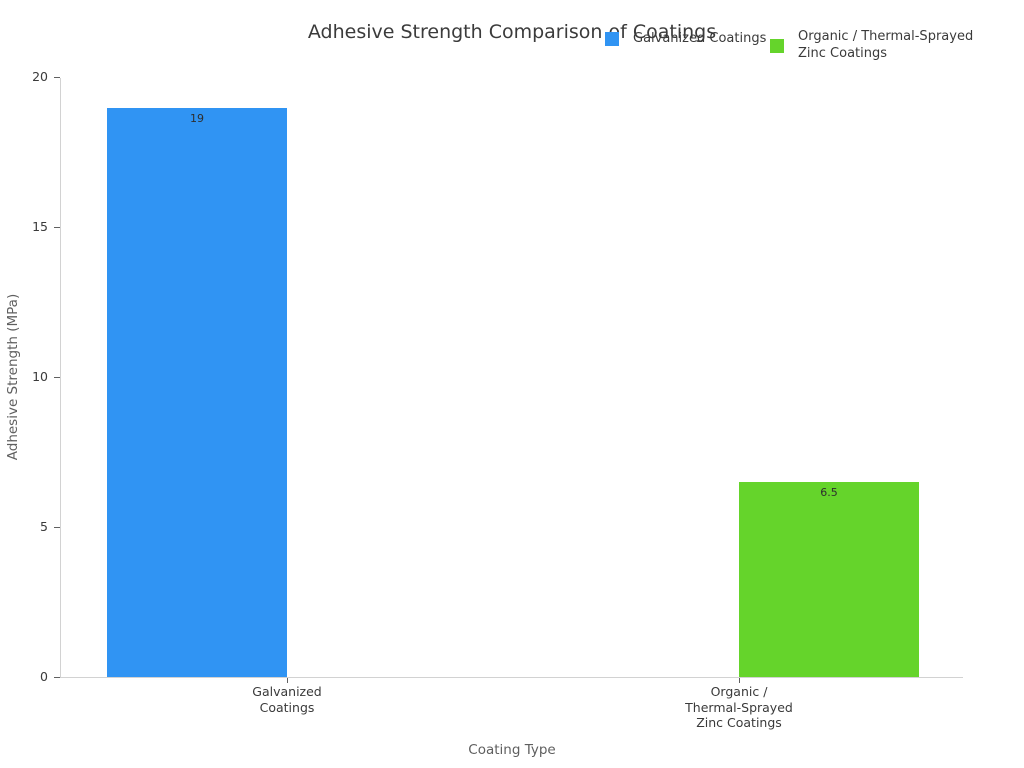 Image resolution: width=1024 pixels, height=768 pixels. What do you see at coordinates (287, 691) in the screenshot?
I see `category-label-line: Galvanized` at bounding box center [287, 691].